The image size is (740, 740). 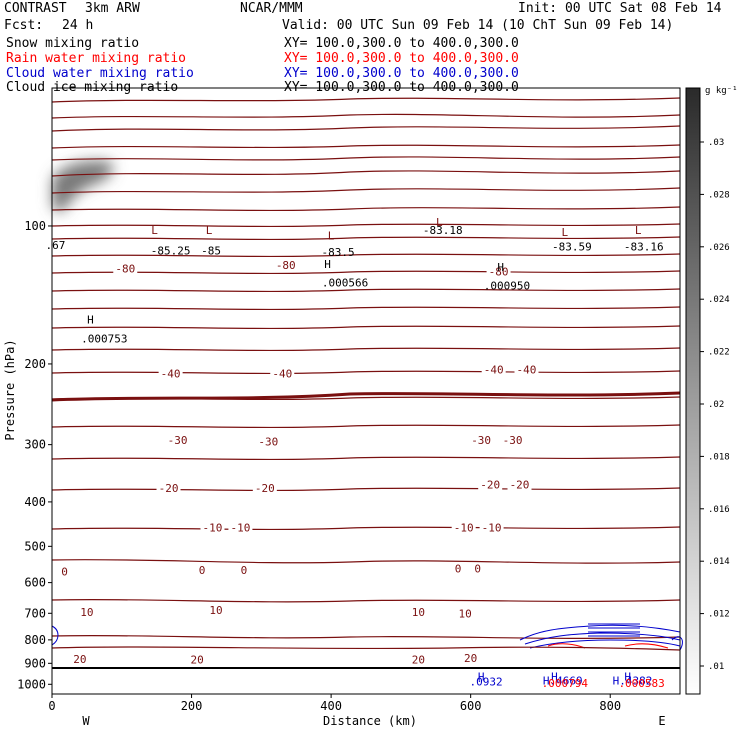 I want to click on extremum-label: -83.18, so click(x=443, y=230).